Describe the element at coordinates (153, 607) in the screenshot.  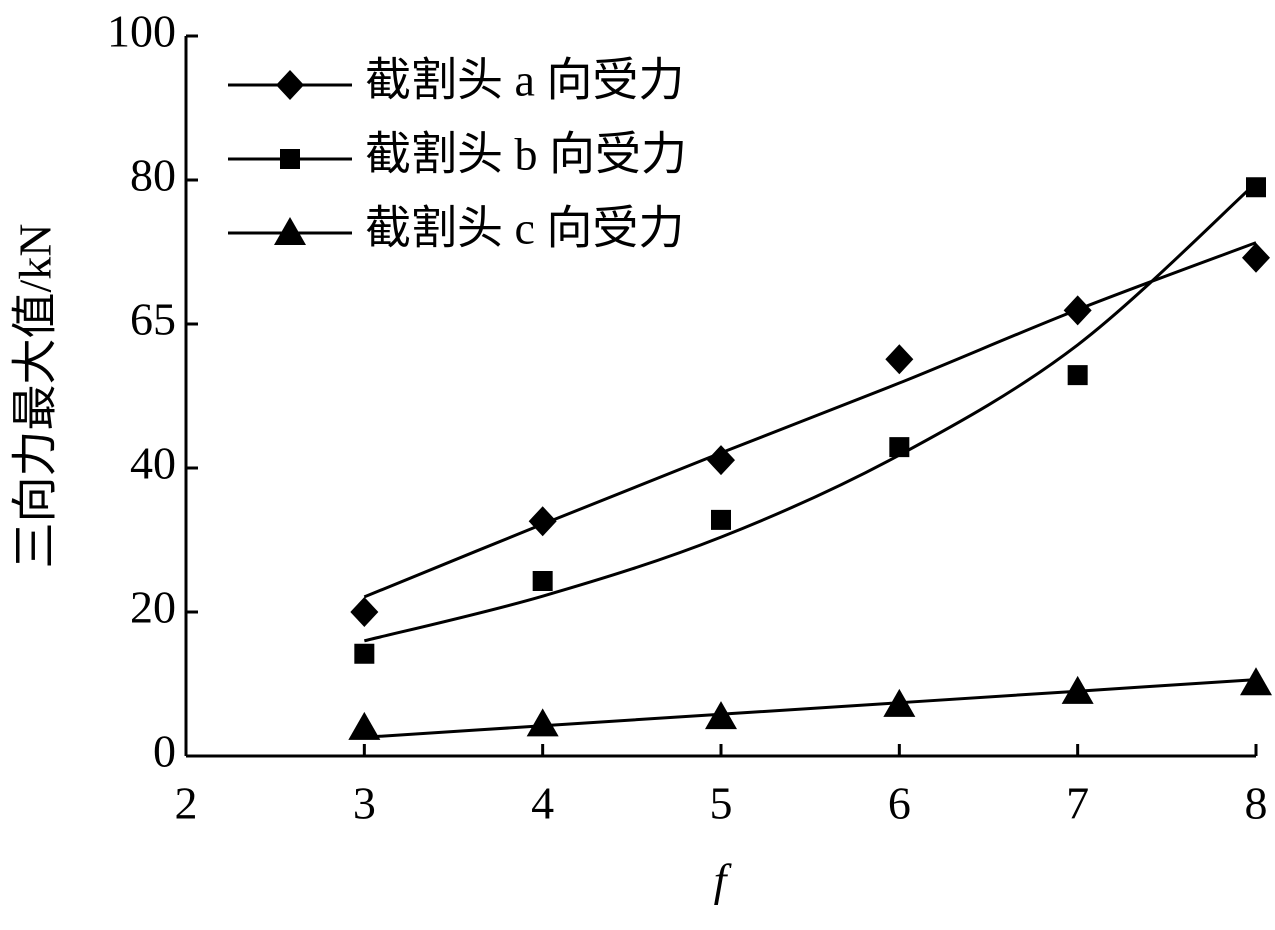
I see `y-tick-label: 20` at that location.